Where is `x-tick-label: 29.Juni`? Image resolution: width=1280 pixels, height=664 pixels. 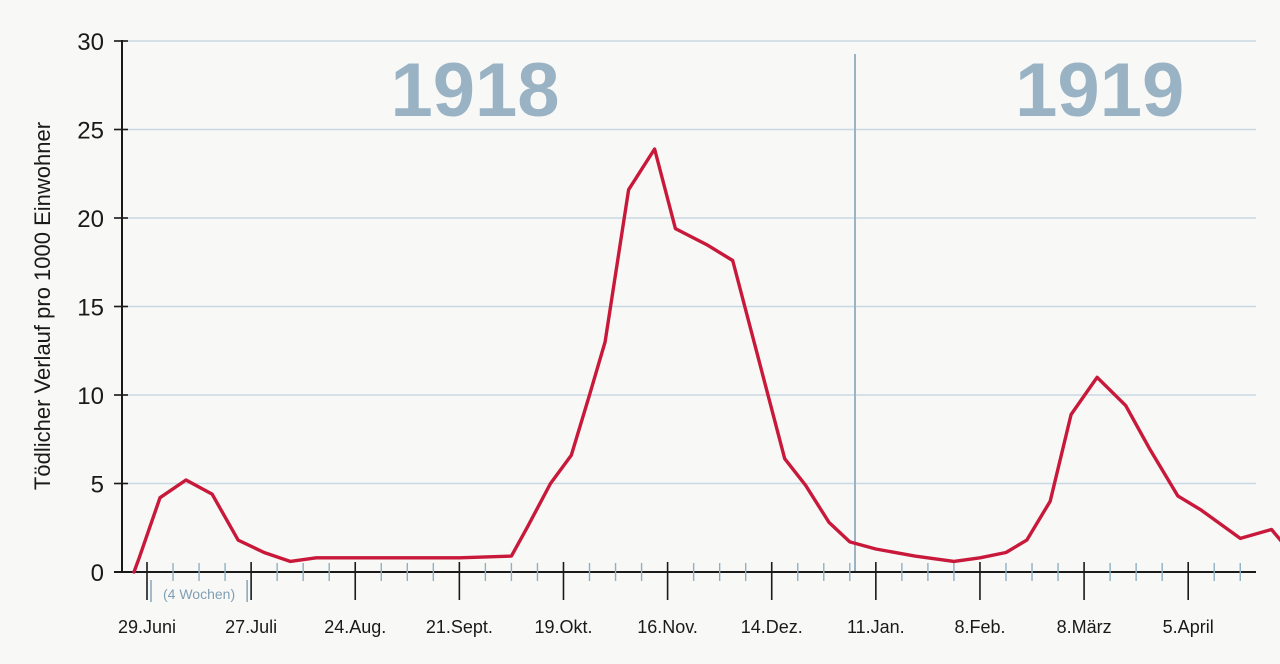
x-tick-label: 29.Juni is located at coordinates (147, 627).